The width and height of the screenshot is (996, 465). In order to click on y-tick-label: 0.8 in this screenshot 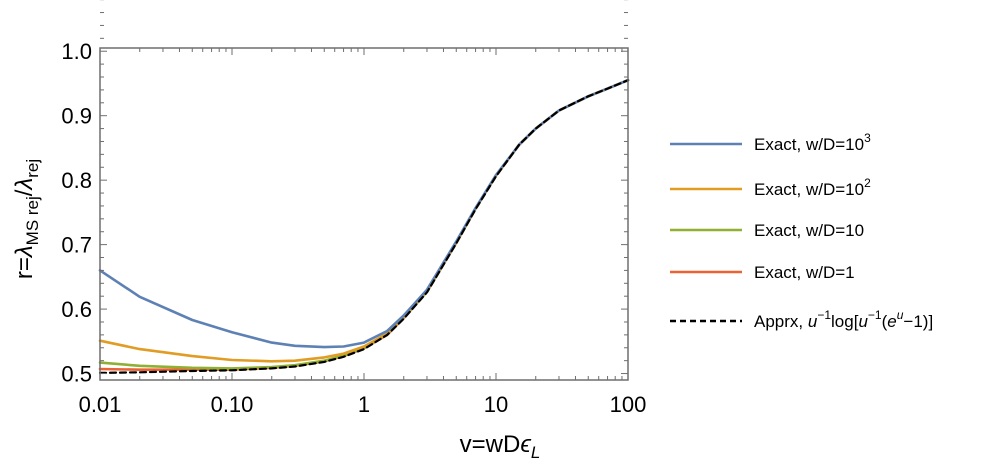, I will do `click(76, 180)`.